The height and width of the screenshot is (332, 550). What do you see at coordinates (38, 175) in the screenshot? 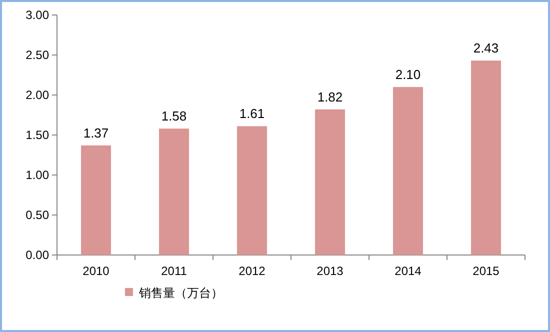
I see `y-tick-label: 1.00` at bounding box center [38, 175].